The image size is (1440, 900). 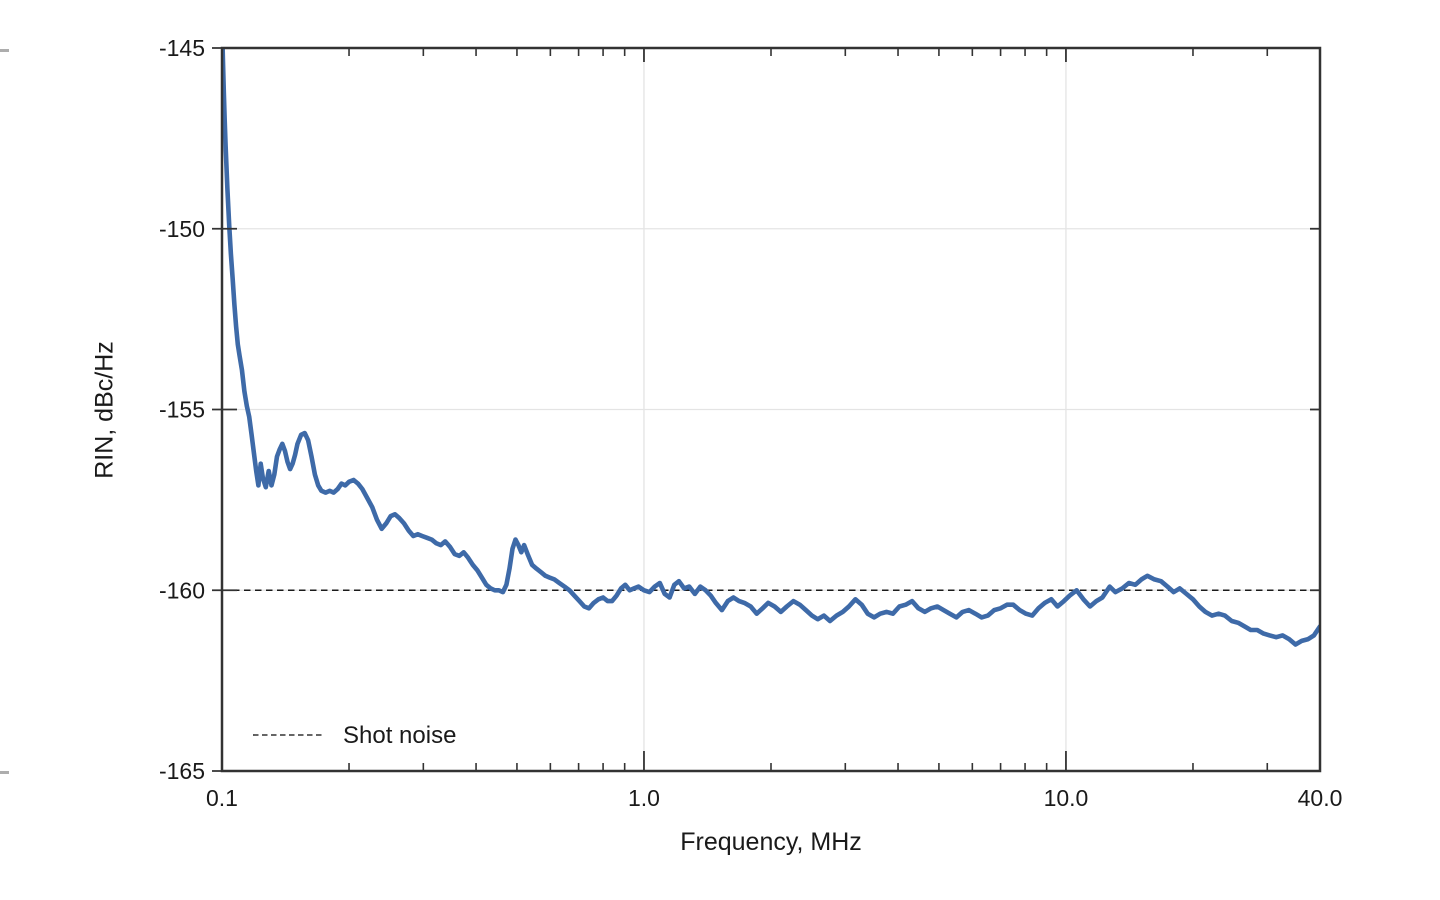 What do you see at coordinates (771, 842) in the screenshot?
I see `x-axis-title: Frequency, MHz` at bounding box center [771, 842].